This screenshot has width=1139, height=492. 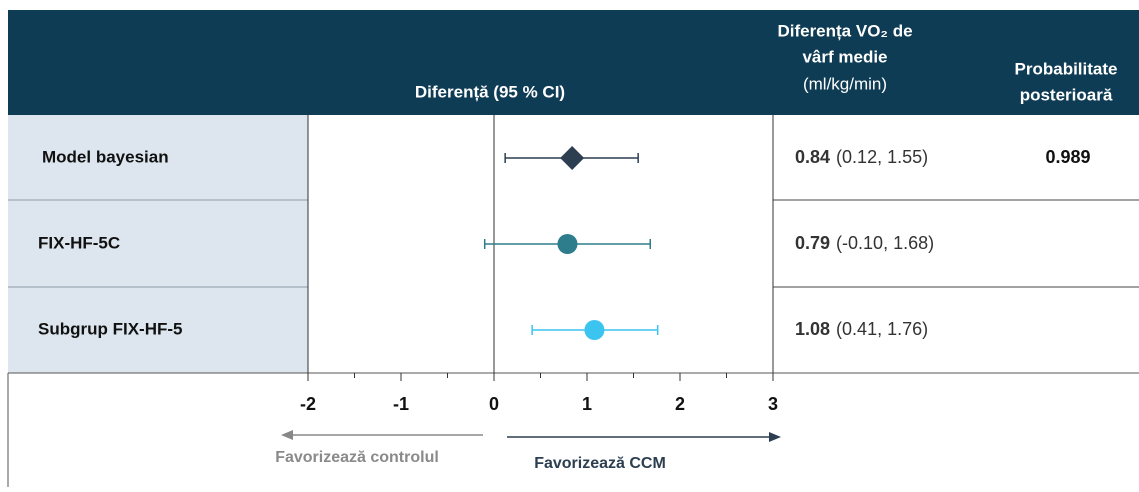 What do you see at coordinates (1066, 94) in the screenshot?
I see `posterior-header: posterioară` at bounding box center [1066, 94].